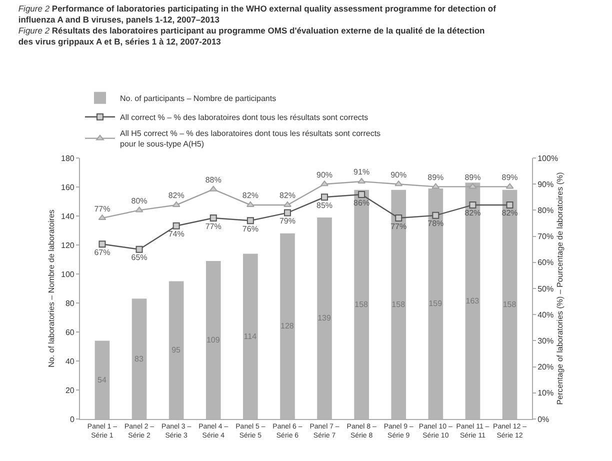 The width and height of the screenshot is (612, 461). Describe the element at coordinates (435, 303) in the screenshot. I see `data-label: 159` at that location.